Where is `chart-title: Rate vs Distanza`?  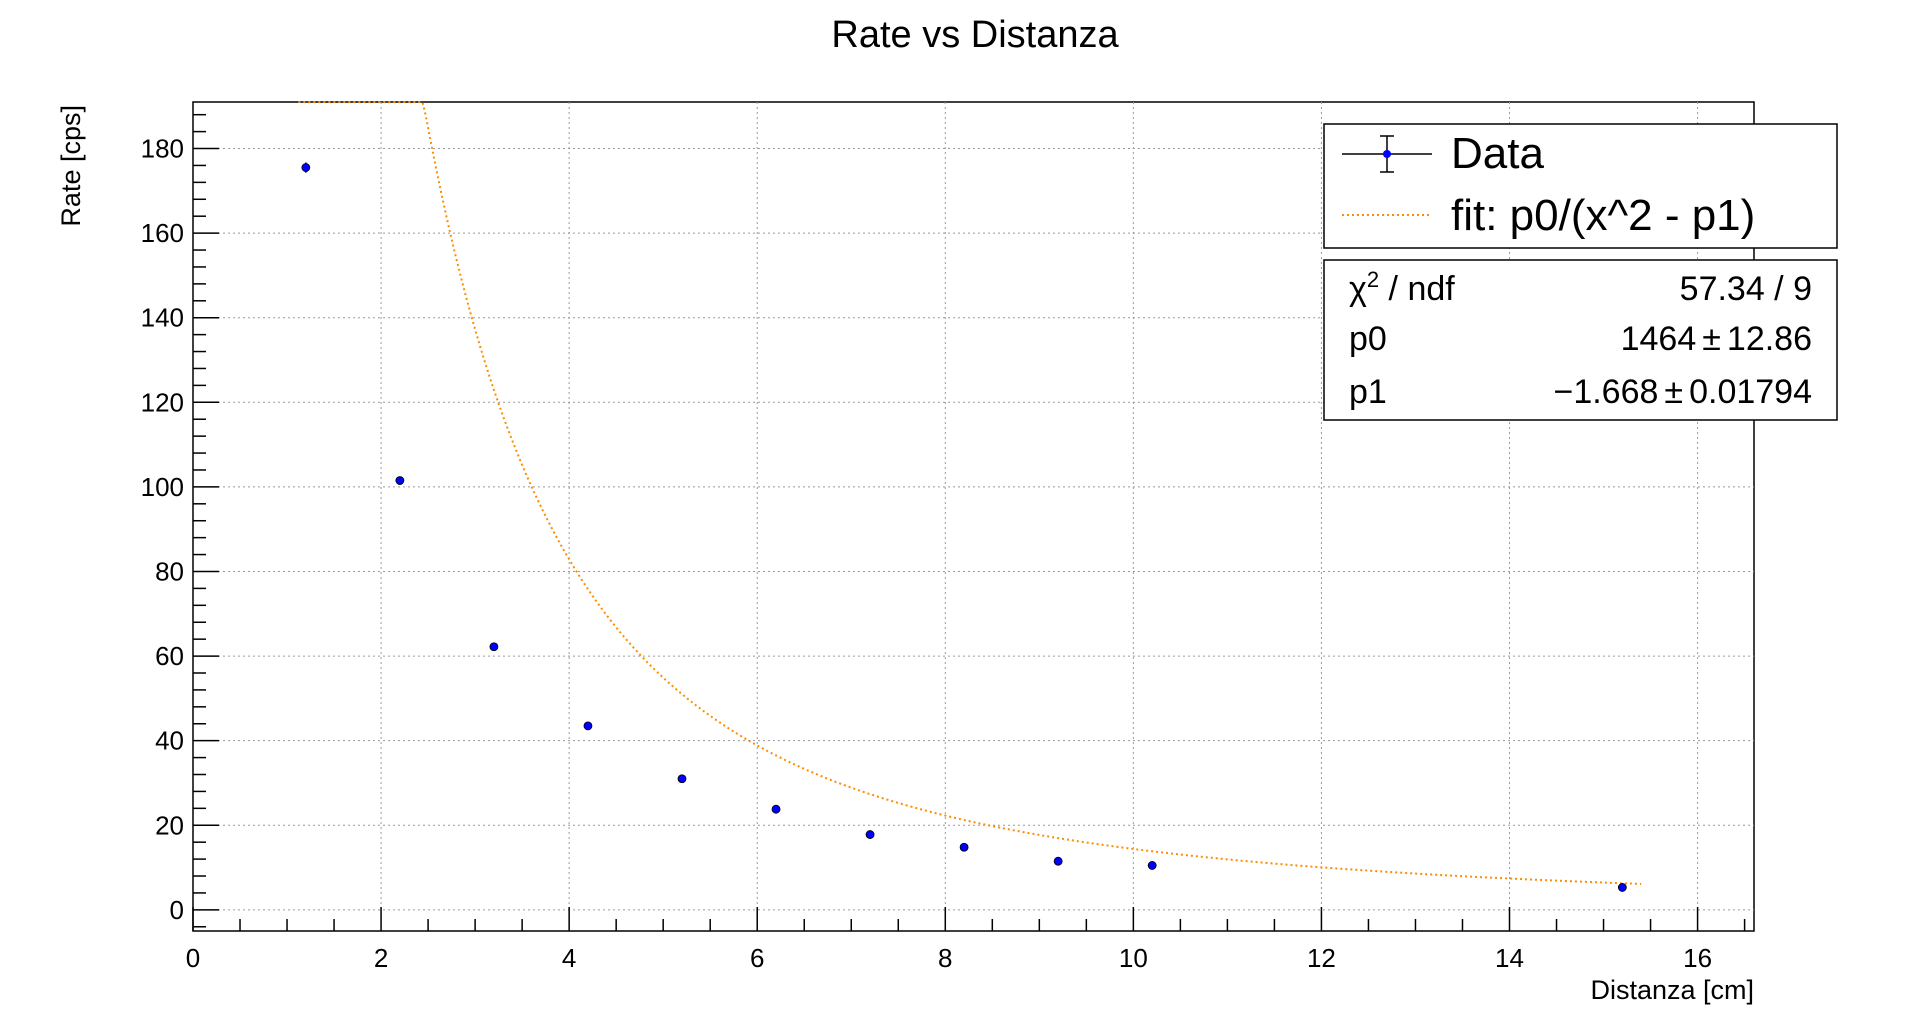
chart-title: Rate vs Distanza is located at coordinates (975, 35).